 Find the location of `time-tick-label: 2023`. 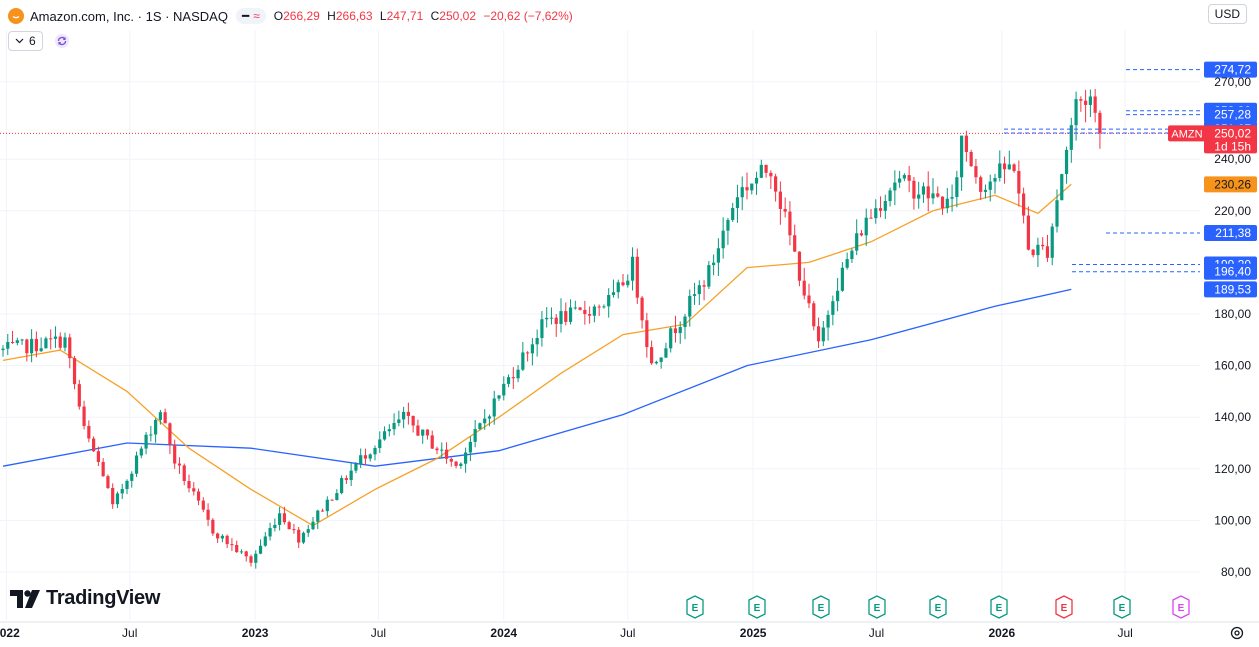

time-tick-label: 2023 is located at coordinates (255, 633).